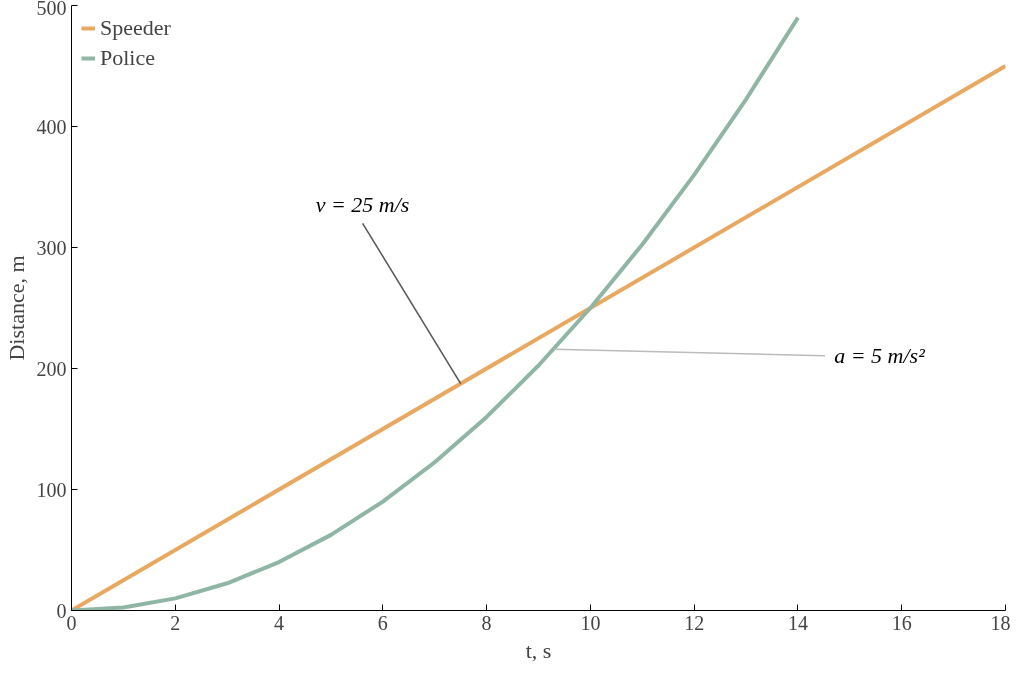  I want to click on legend-label: Speeder, so click(135, 28).